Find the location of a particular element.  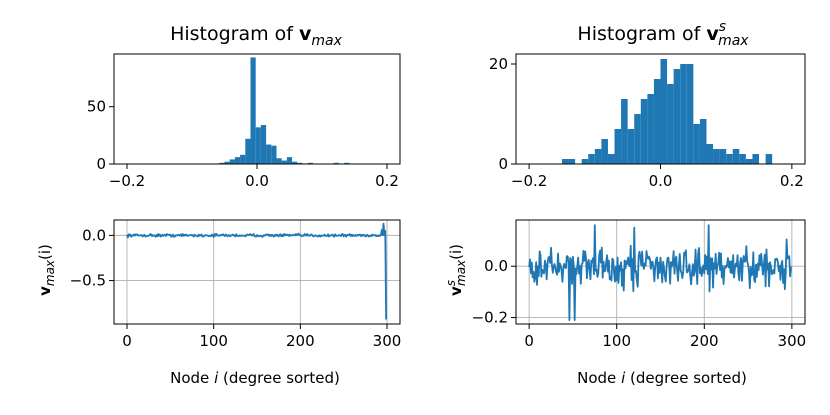

line-vsmax-plot: 0 100 200 300 0.0 −0.2 is located at coordinates (639, 284).